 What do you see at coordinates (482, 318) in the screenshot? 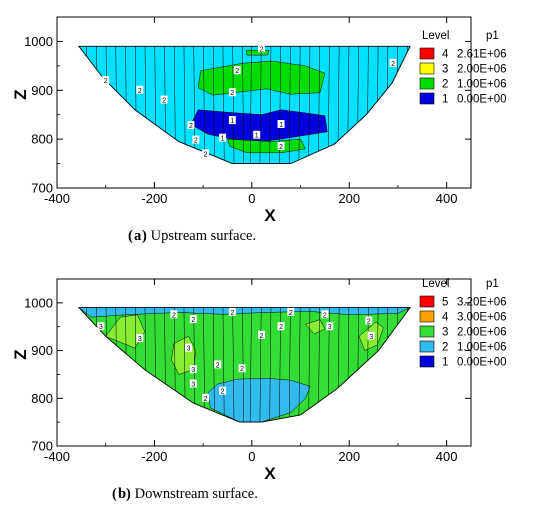
I see `legend-value: 3.00E+06` at bounding box center [482, 318].